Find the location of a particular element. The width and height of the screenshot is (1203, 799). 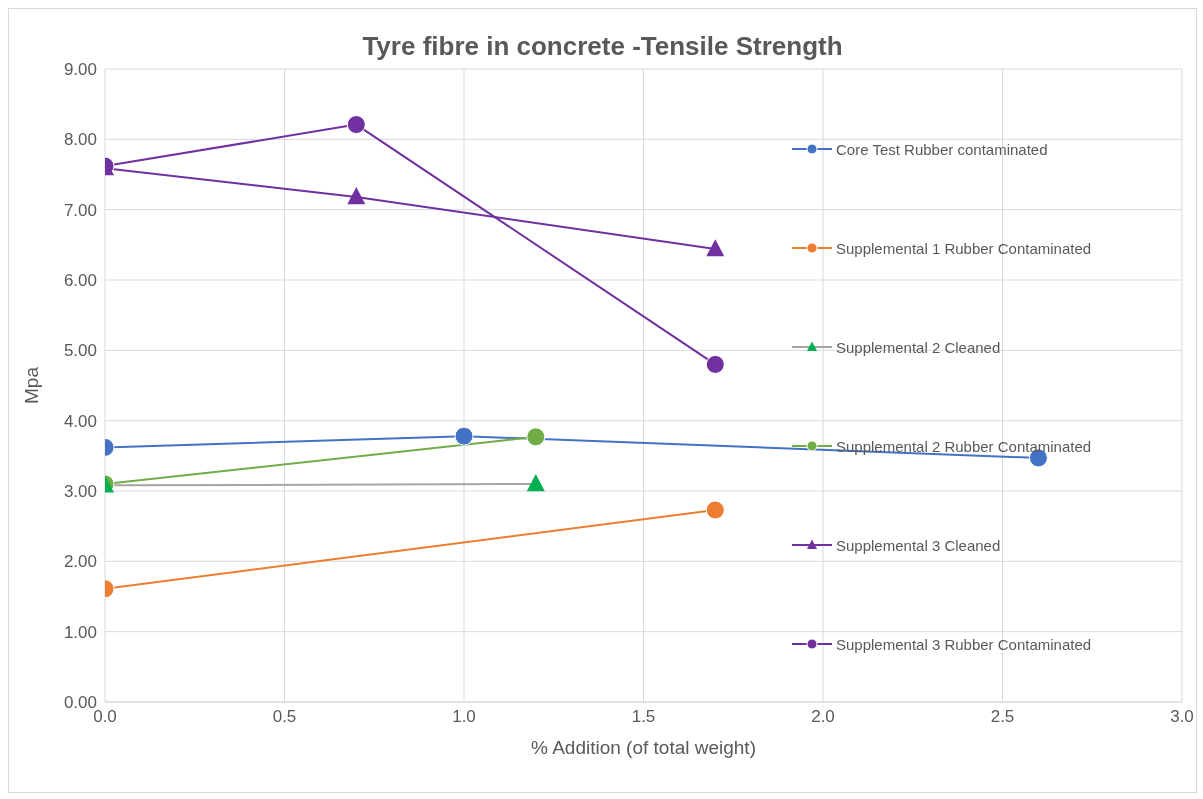

x-tick-label: 0.5 is located at coordinates (284, 717).